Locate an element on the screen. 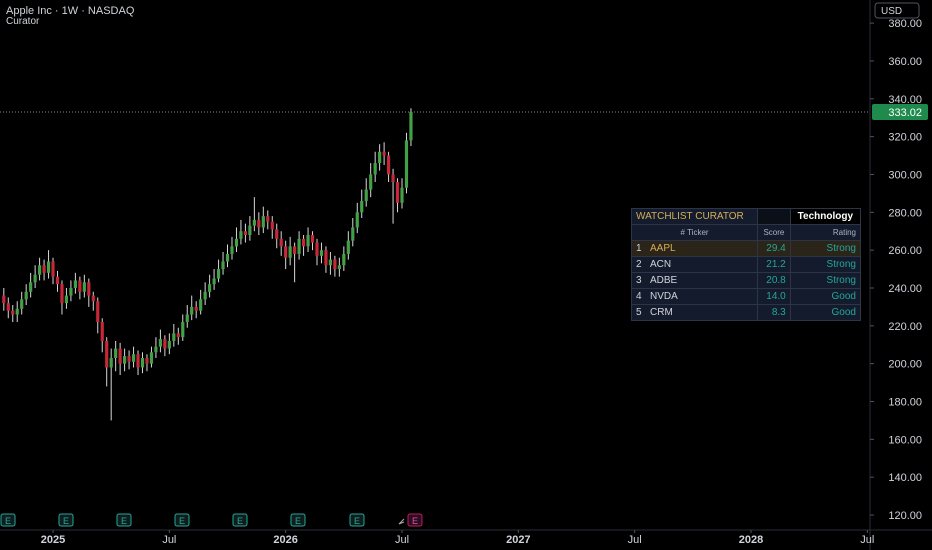  y-tick-label: 200.00 is located at coordinates (905, 365).